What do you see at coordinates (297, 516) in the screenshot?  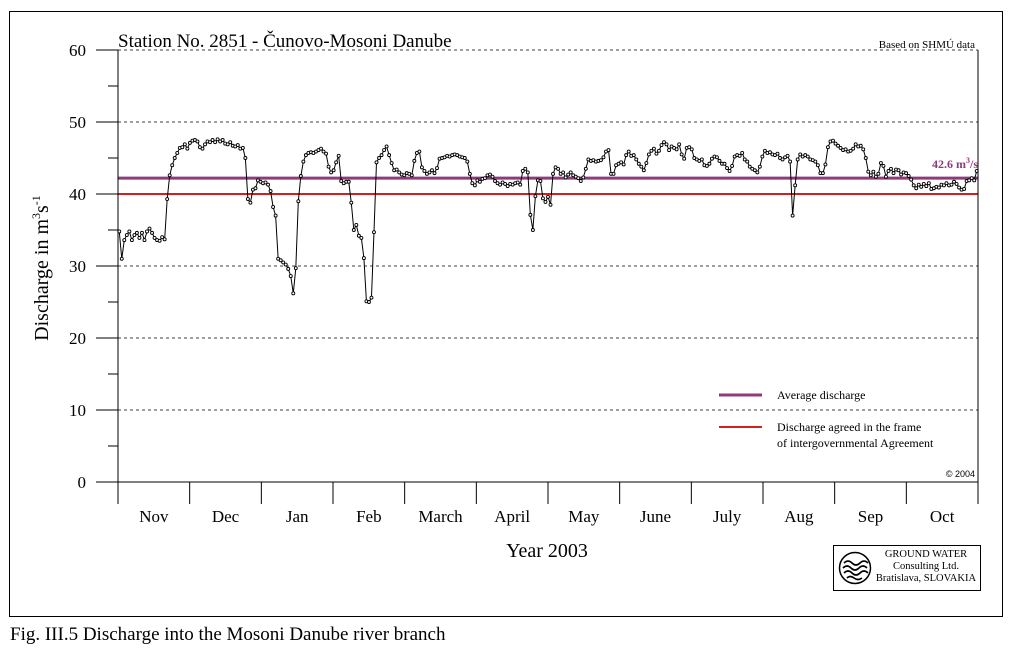 I see `x-tick-label: Jan` at bounding box center [297, 516].